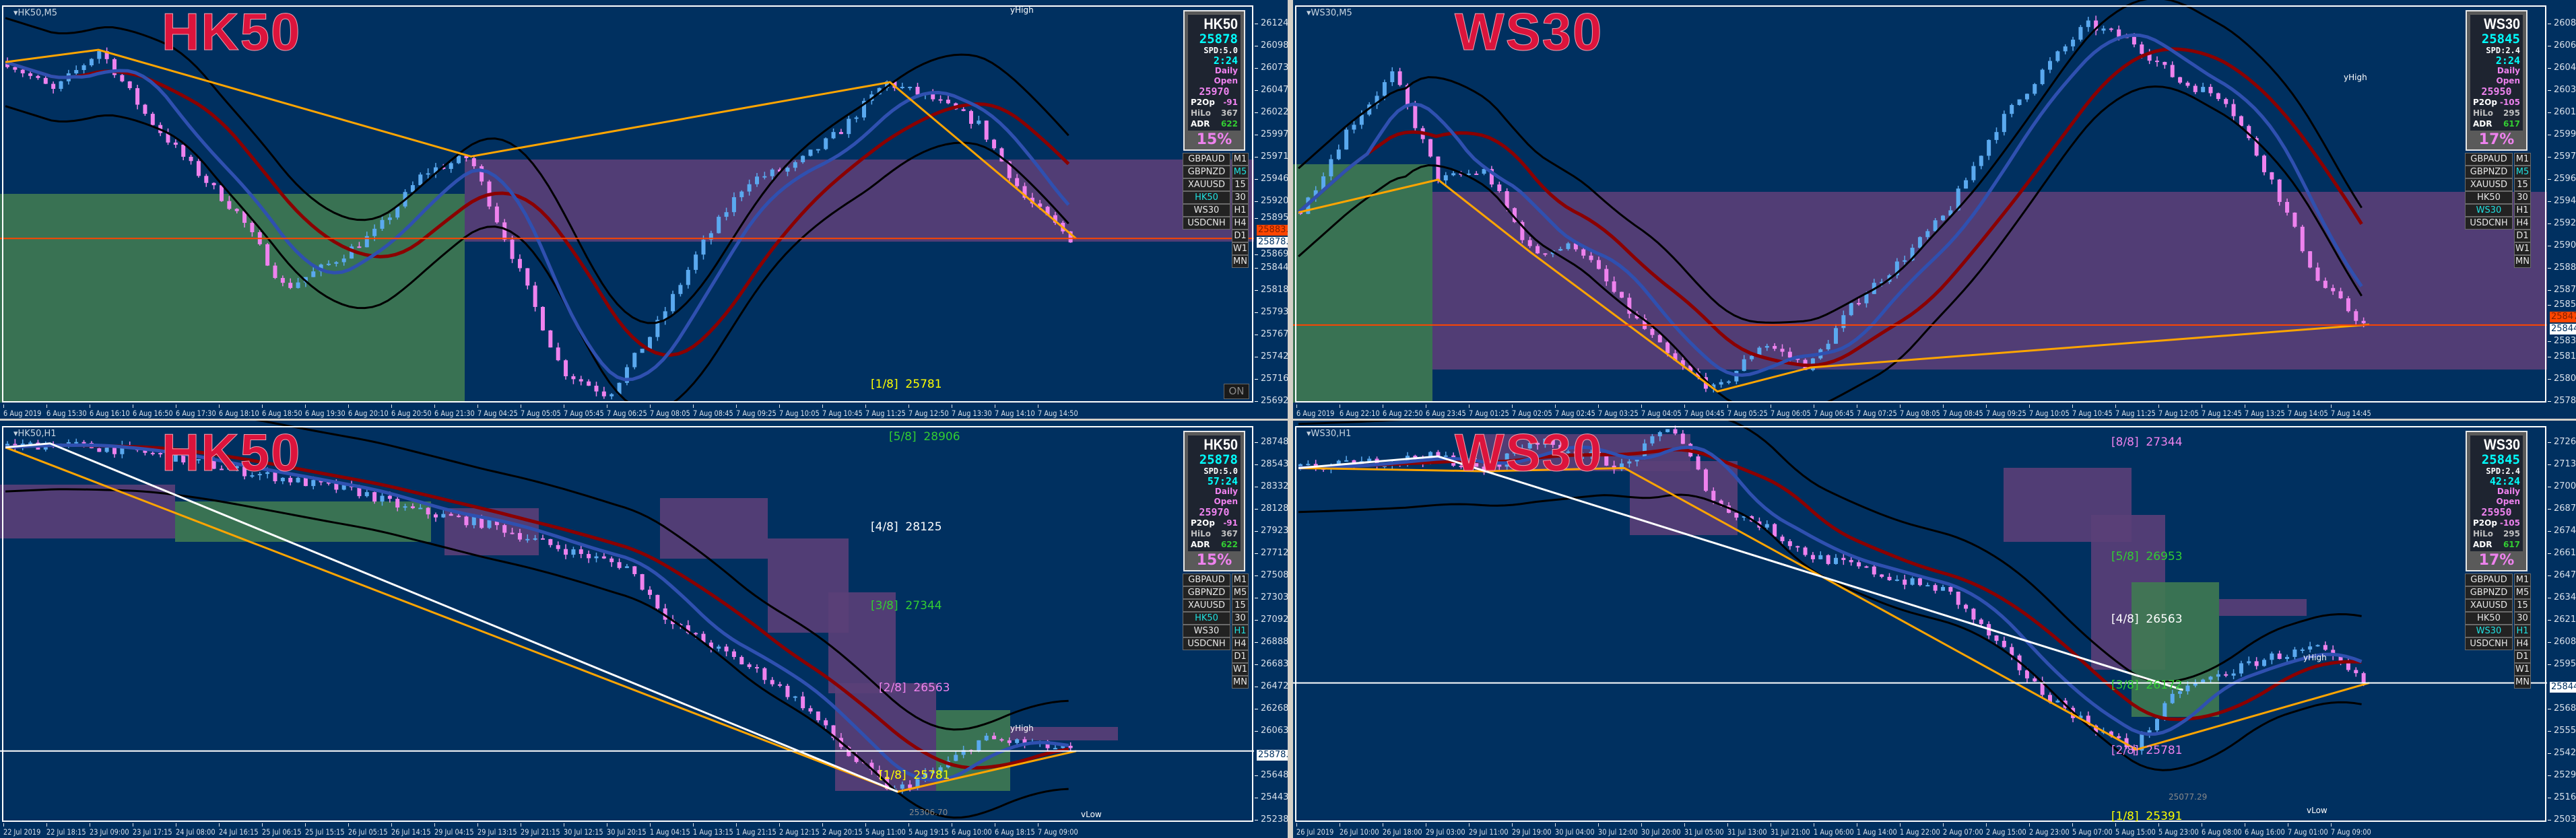  What do you see at coordinates (1359, 830) in the screenshot?
I see `time-axis-label: 26 Jul 10:00` at bounding box center [1359, 830].